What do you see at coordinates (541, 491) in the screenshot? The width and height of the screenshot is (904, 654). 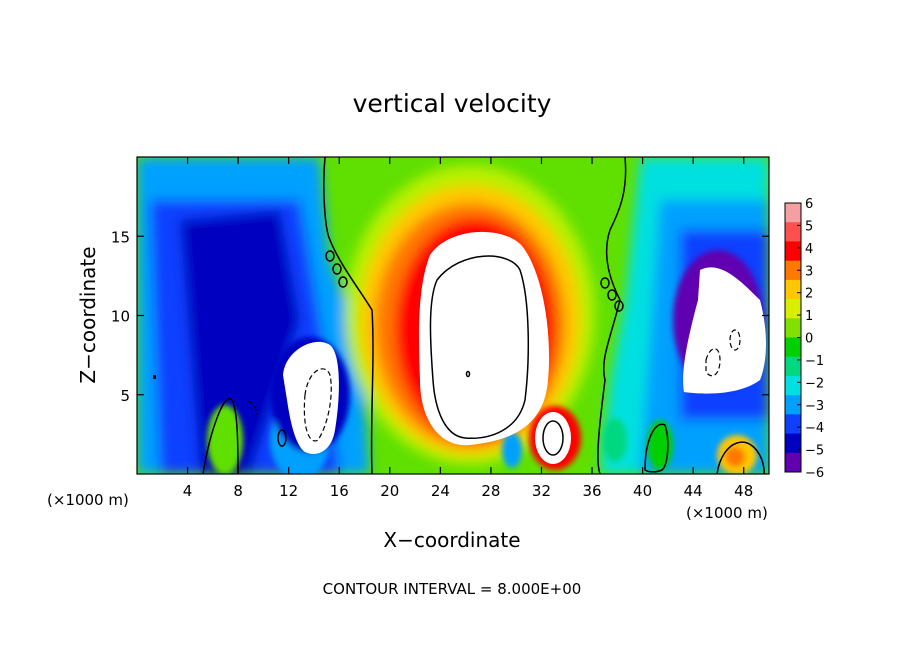 I see `x-tick-label: 32` at bounding box center [541, 491].